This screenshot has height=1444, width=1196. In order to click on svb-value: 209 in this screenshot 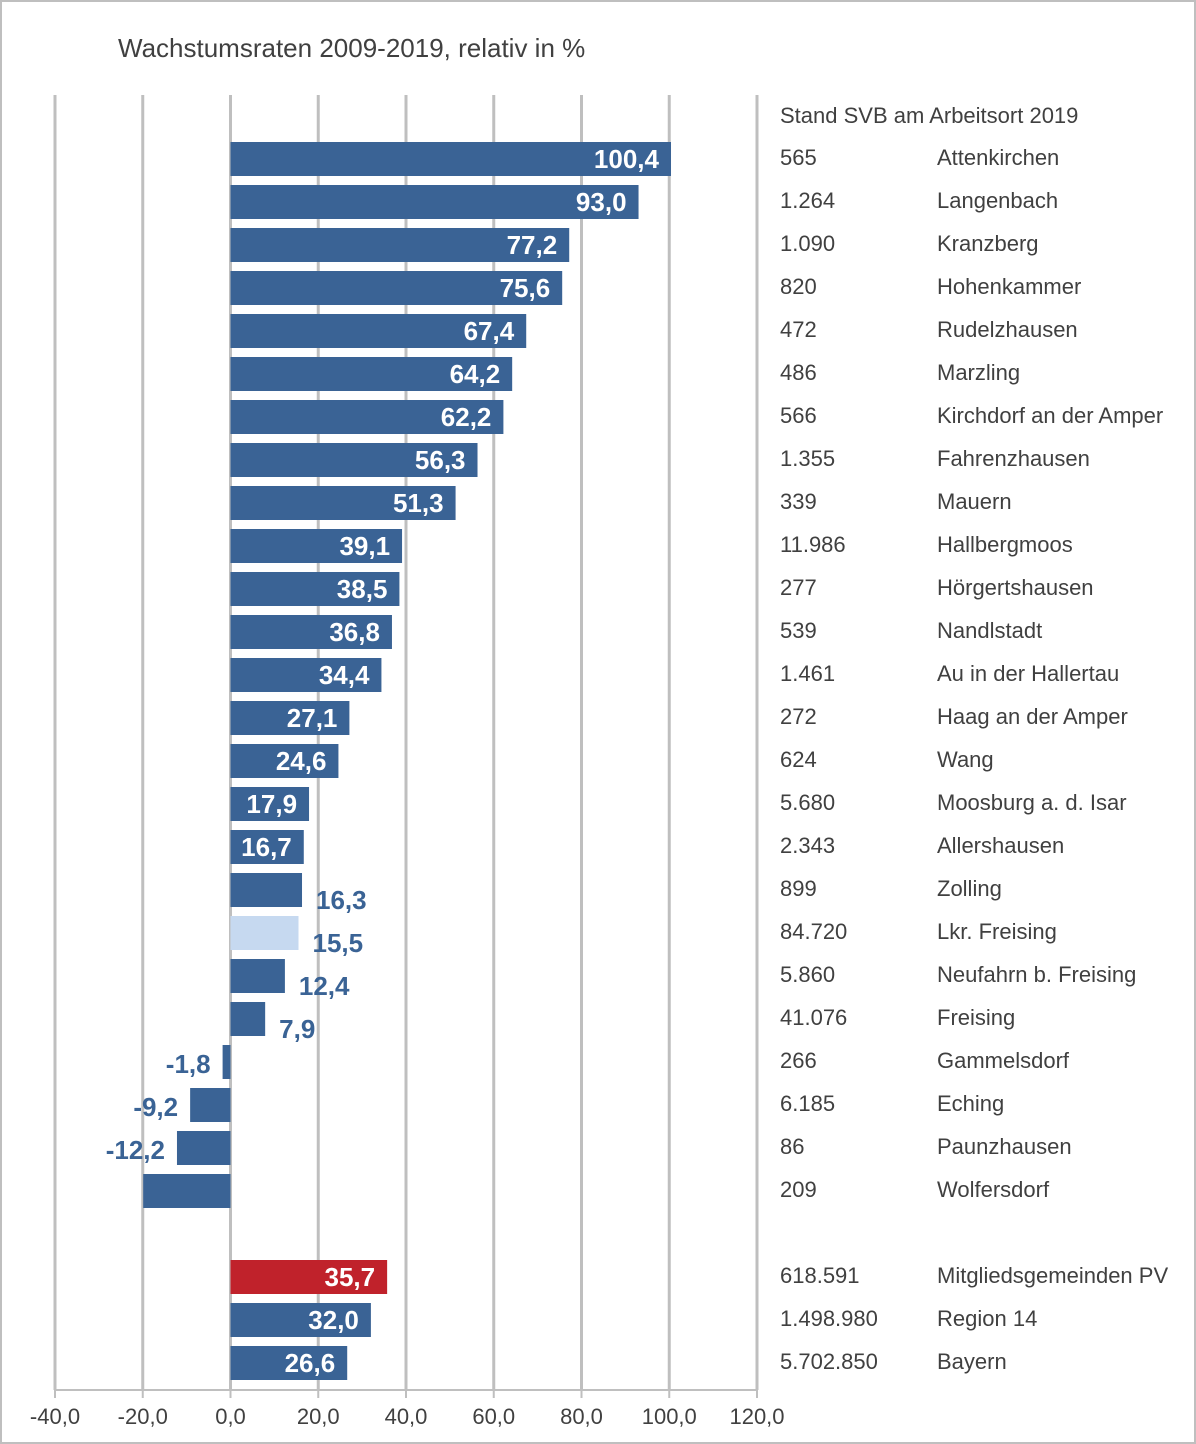, I will do `click(798, 1189)`.